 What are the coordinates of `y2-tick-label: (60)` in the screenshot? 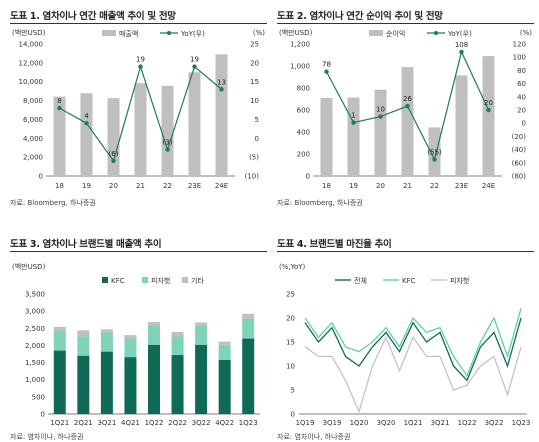 It's located at (519, 163).